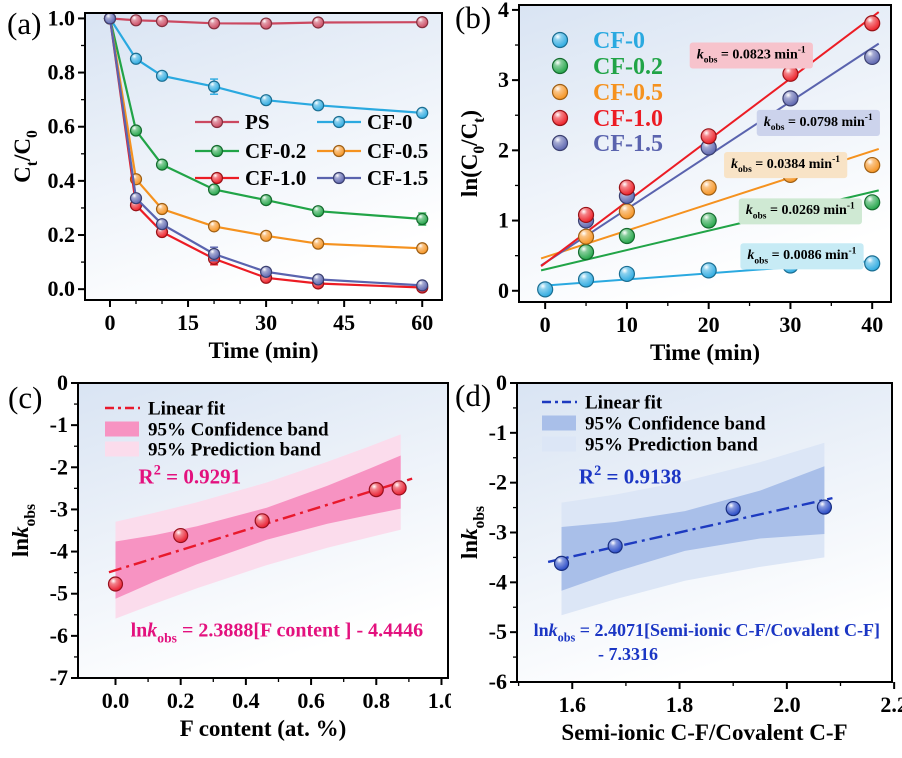 This screenshot has width=902, height=758. I want to click on y-tick-label: -6, so click(59, 635).